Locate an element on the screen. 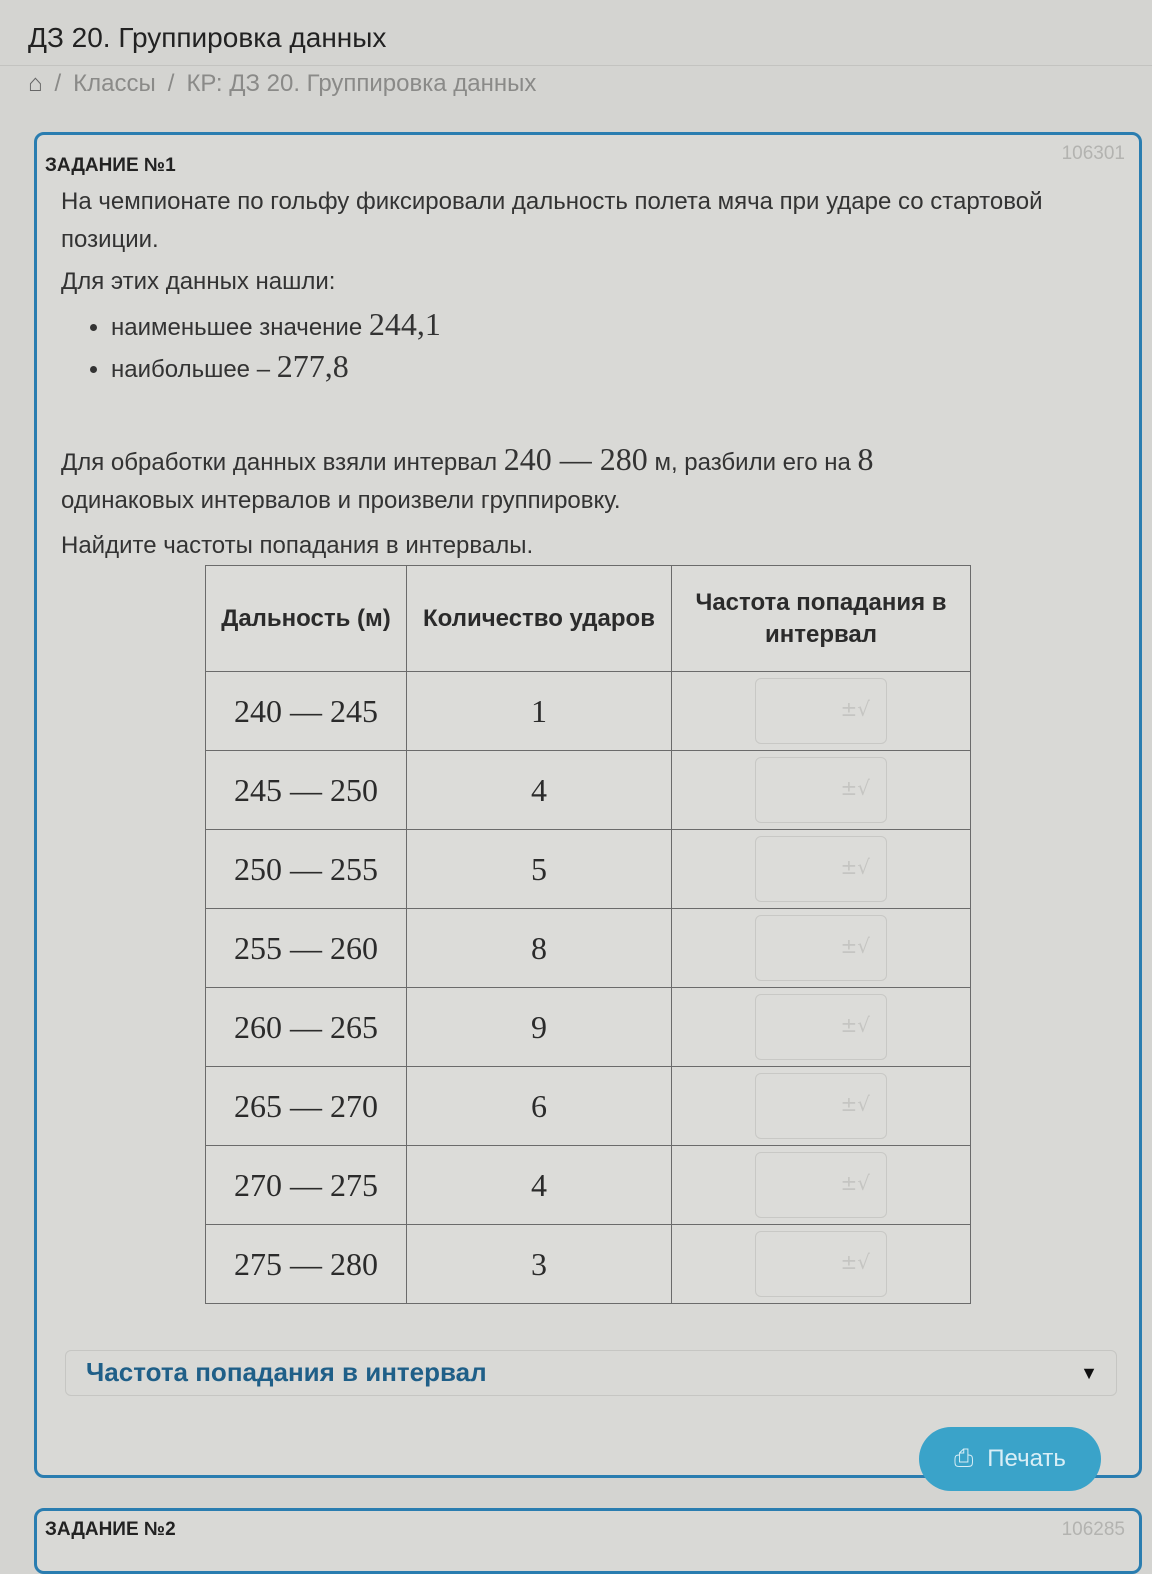 The width and height of the screenshot is (1152, 1574). table-row: 275 — 280 3 ±√ is located at coordinates (588, 1264).